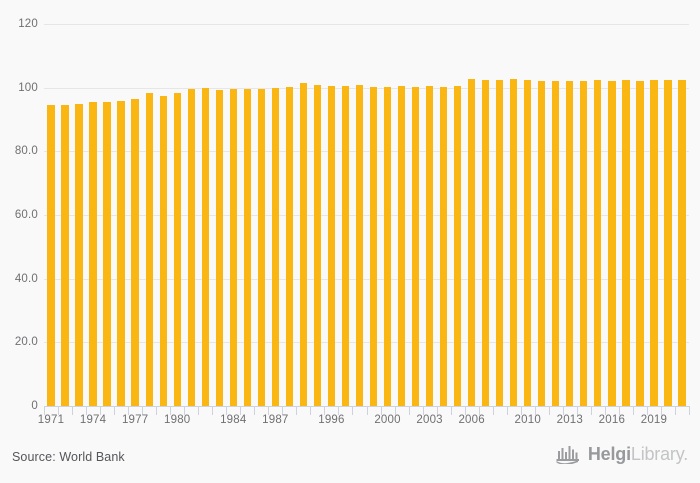 This screenshot has height=483, width=700. What do you see at coordinates (28, 87) in the screenshot?
I see `y-tick-label-100: 100` at bounding box center [28, 87].